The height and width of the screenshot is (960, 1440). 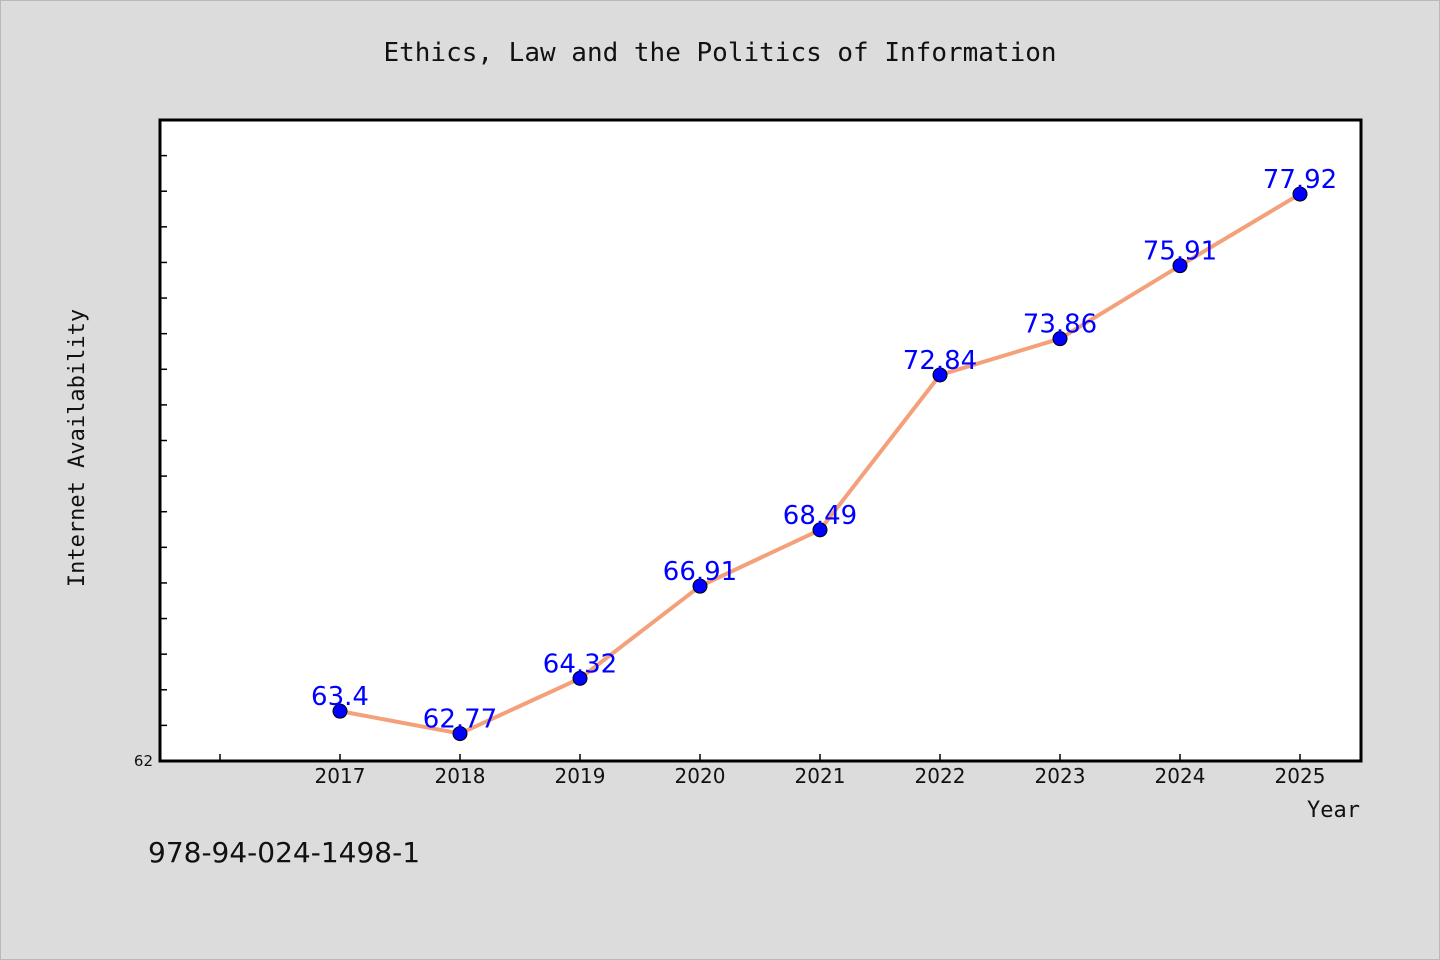 I want to click on x-tick-label: 2023, so click(x=1060, y=776).